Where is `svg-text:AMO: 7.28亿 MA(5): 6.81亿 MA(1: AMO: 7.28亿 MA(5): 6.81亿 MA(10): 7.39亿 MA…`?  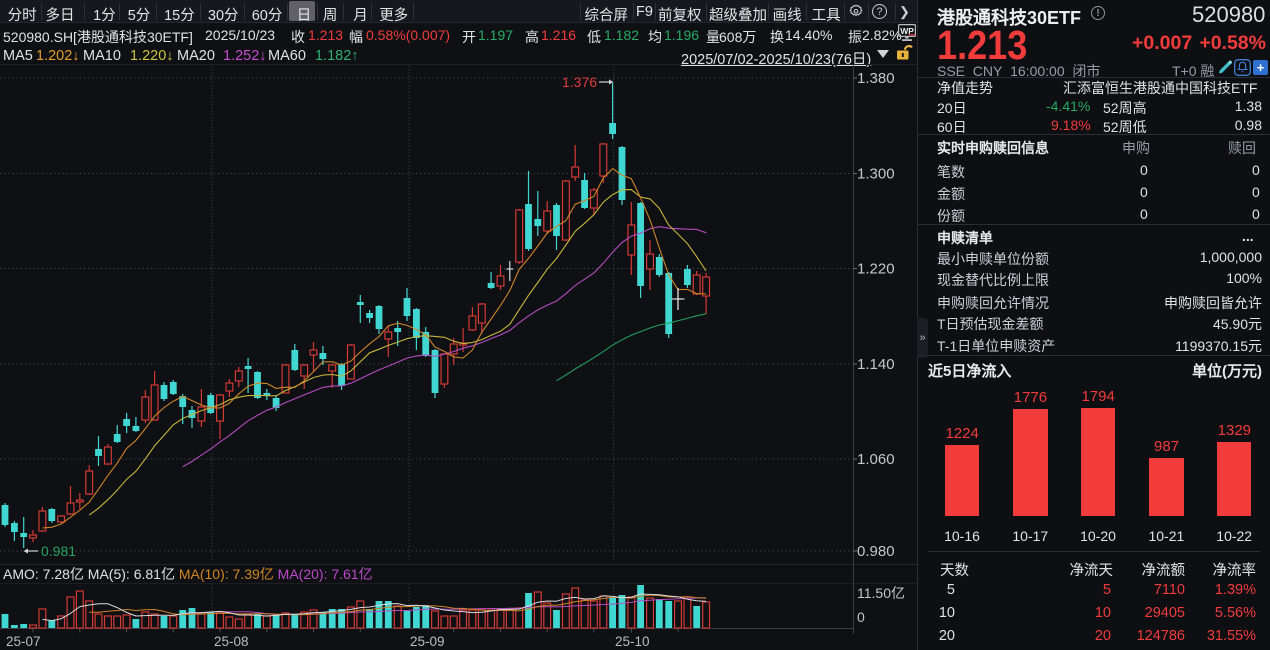 svg-text:AMO: 7.28亿 MA(5): 6.81亿 MA(1: AMO: 7.28亿 MA(5): 6.81亿 MA(10): 7.39亿 MA… is located at coordinates (188, 574).